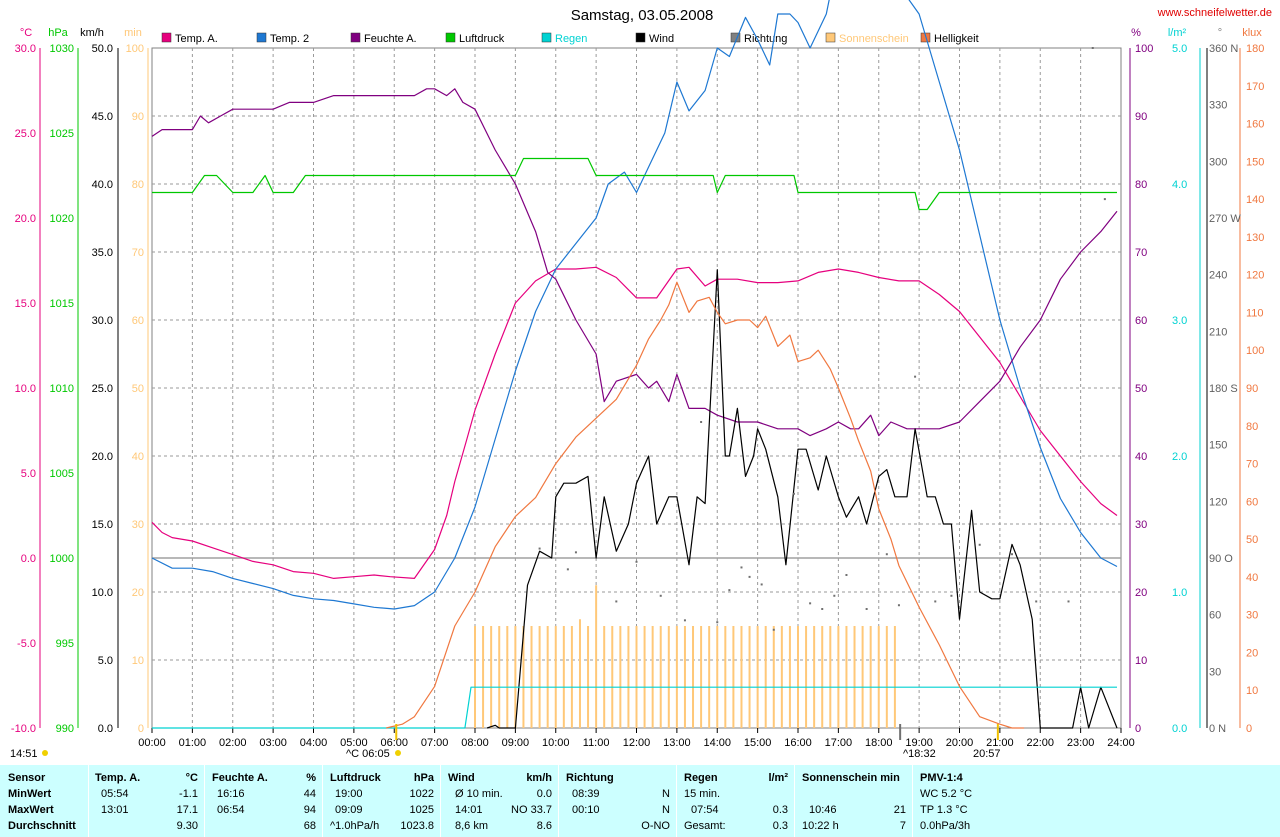  I want to click on tick-label-brightness: 70, so click(1252, 465).